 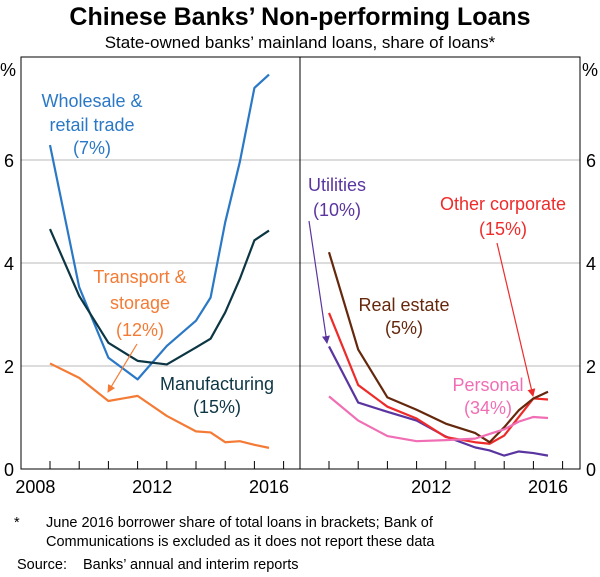 I want to click on y-tick-label-right: 0, so click(x=591, y=470).